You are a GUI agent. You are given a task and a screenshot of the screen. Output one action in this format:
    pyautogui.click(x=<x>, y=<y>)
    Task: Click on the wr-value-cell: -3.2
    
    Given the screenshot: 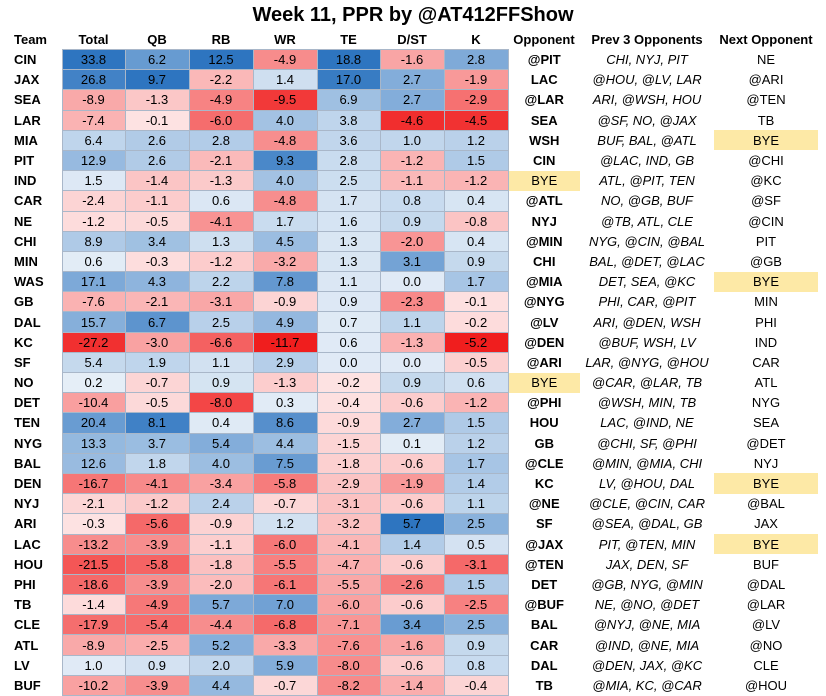 What is the action you would take?
    pyautogui.click(x=285, y=261)
    